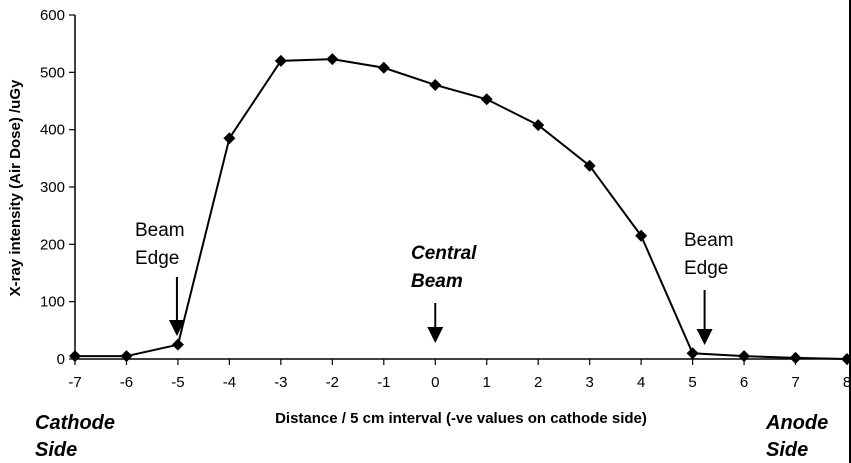  I want to click on central-beam-label-line1: Central, so click(444, 253).